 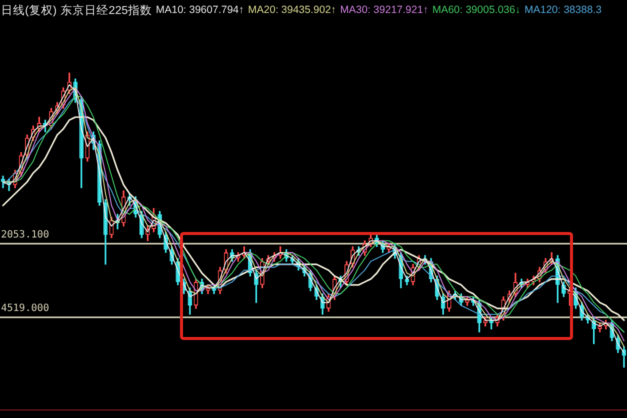 What do you see at coordinates (25, 308) in the screenshot?
I see `annotation: 4519.000` at bounding box center [25, 308].